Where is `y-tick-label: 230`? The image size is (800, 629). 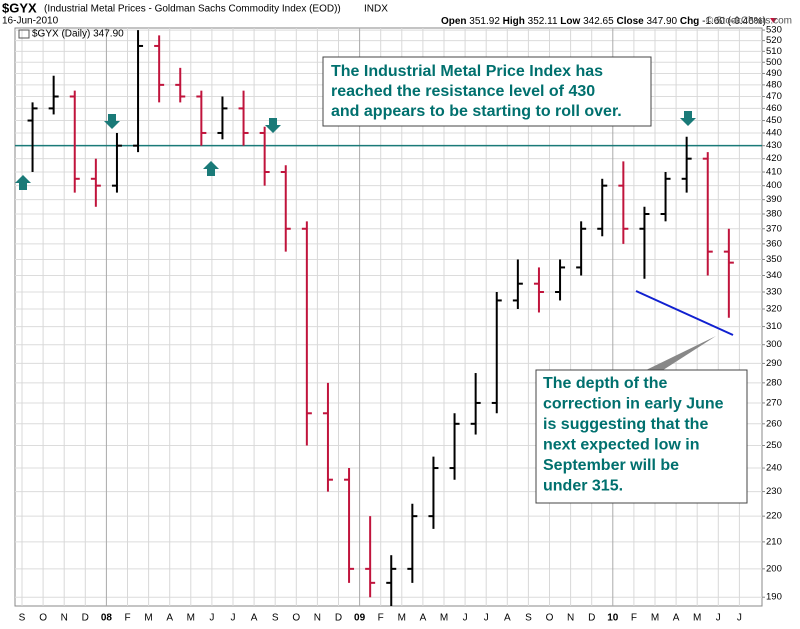 y-tick-label: 230 is located at coordinates (774, 491).